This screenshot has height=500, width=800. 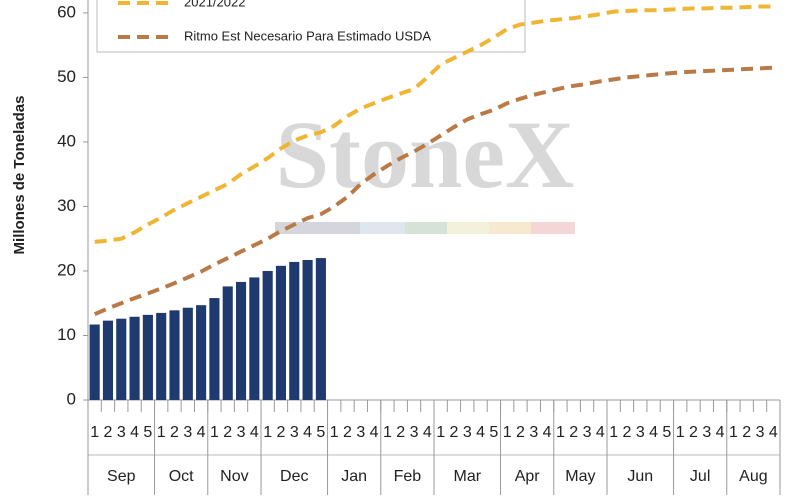 I want to click on y-tick-label: 30, so click(x=66, y=205).